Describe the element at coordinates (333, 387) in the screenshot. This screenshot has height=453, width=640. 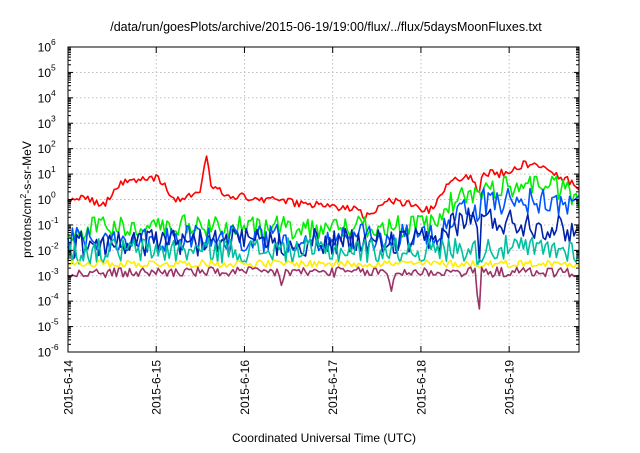
I see `x-tick-label: 2015-6-17` at that location.